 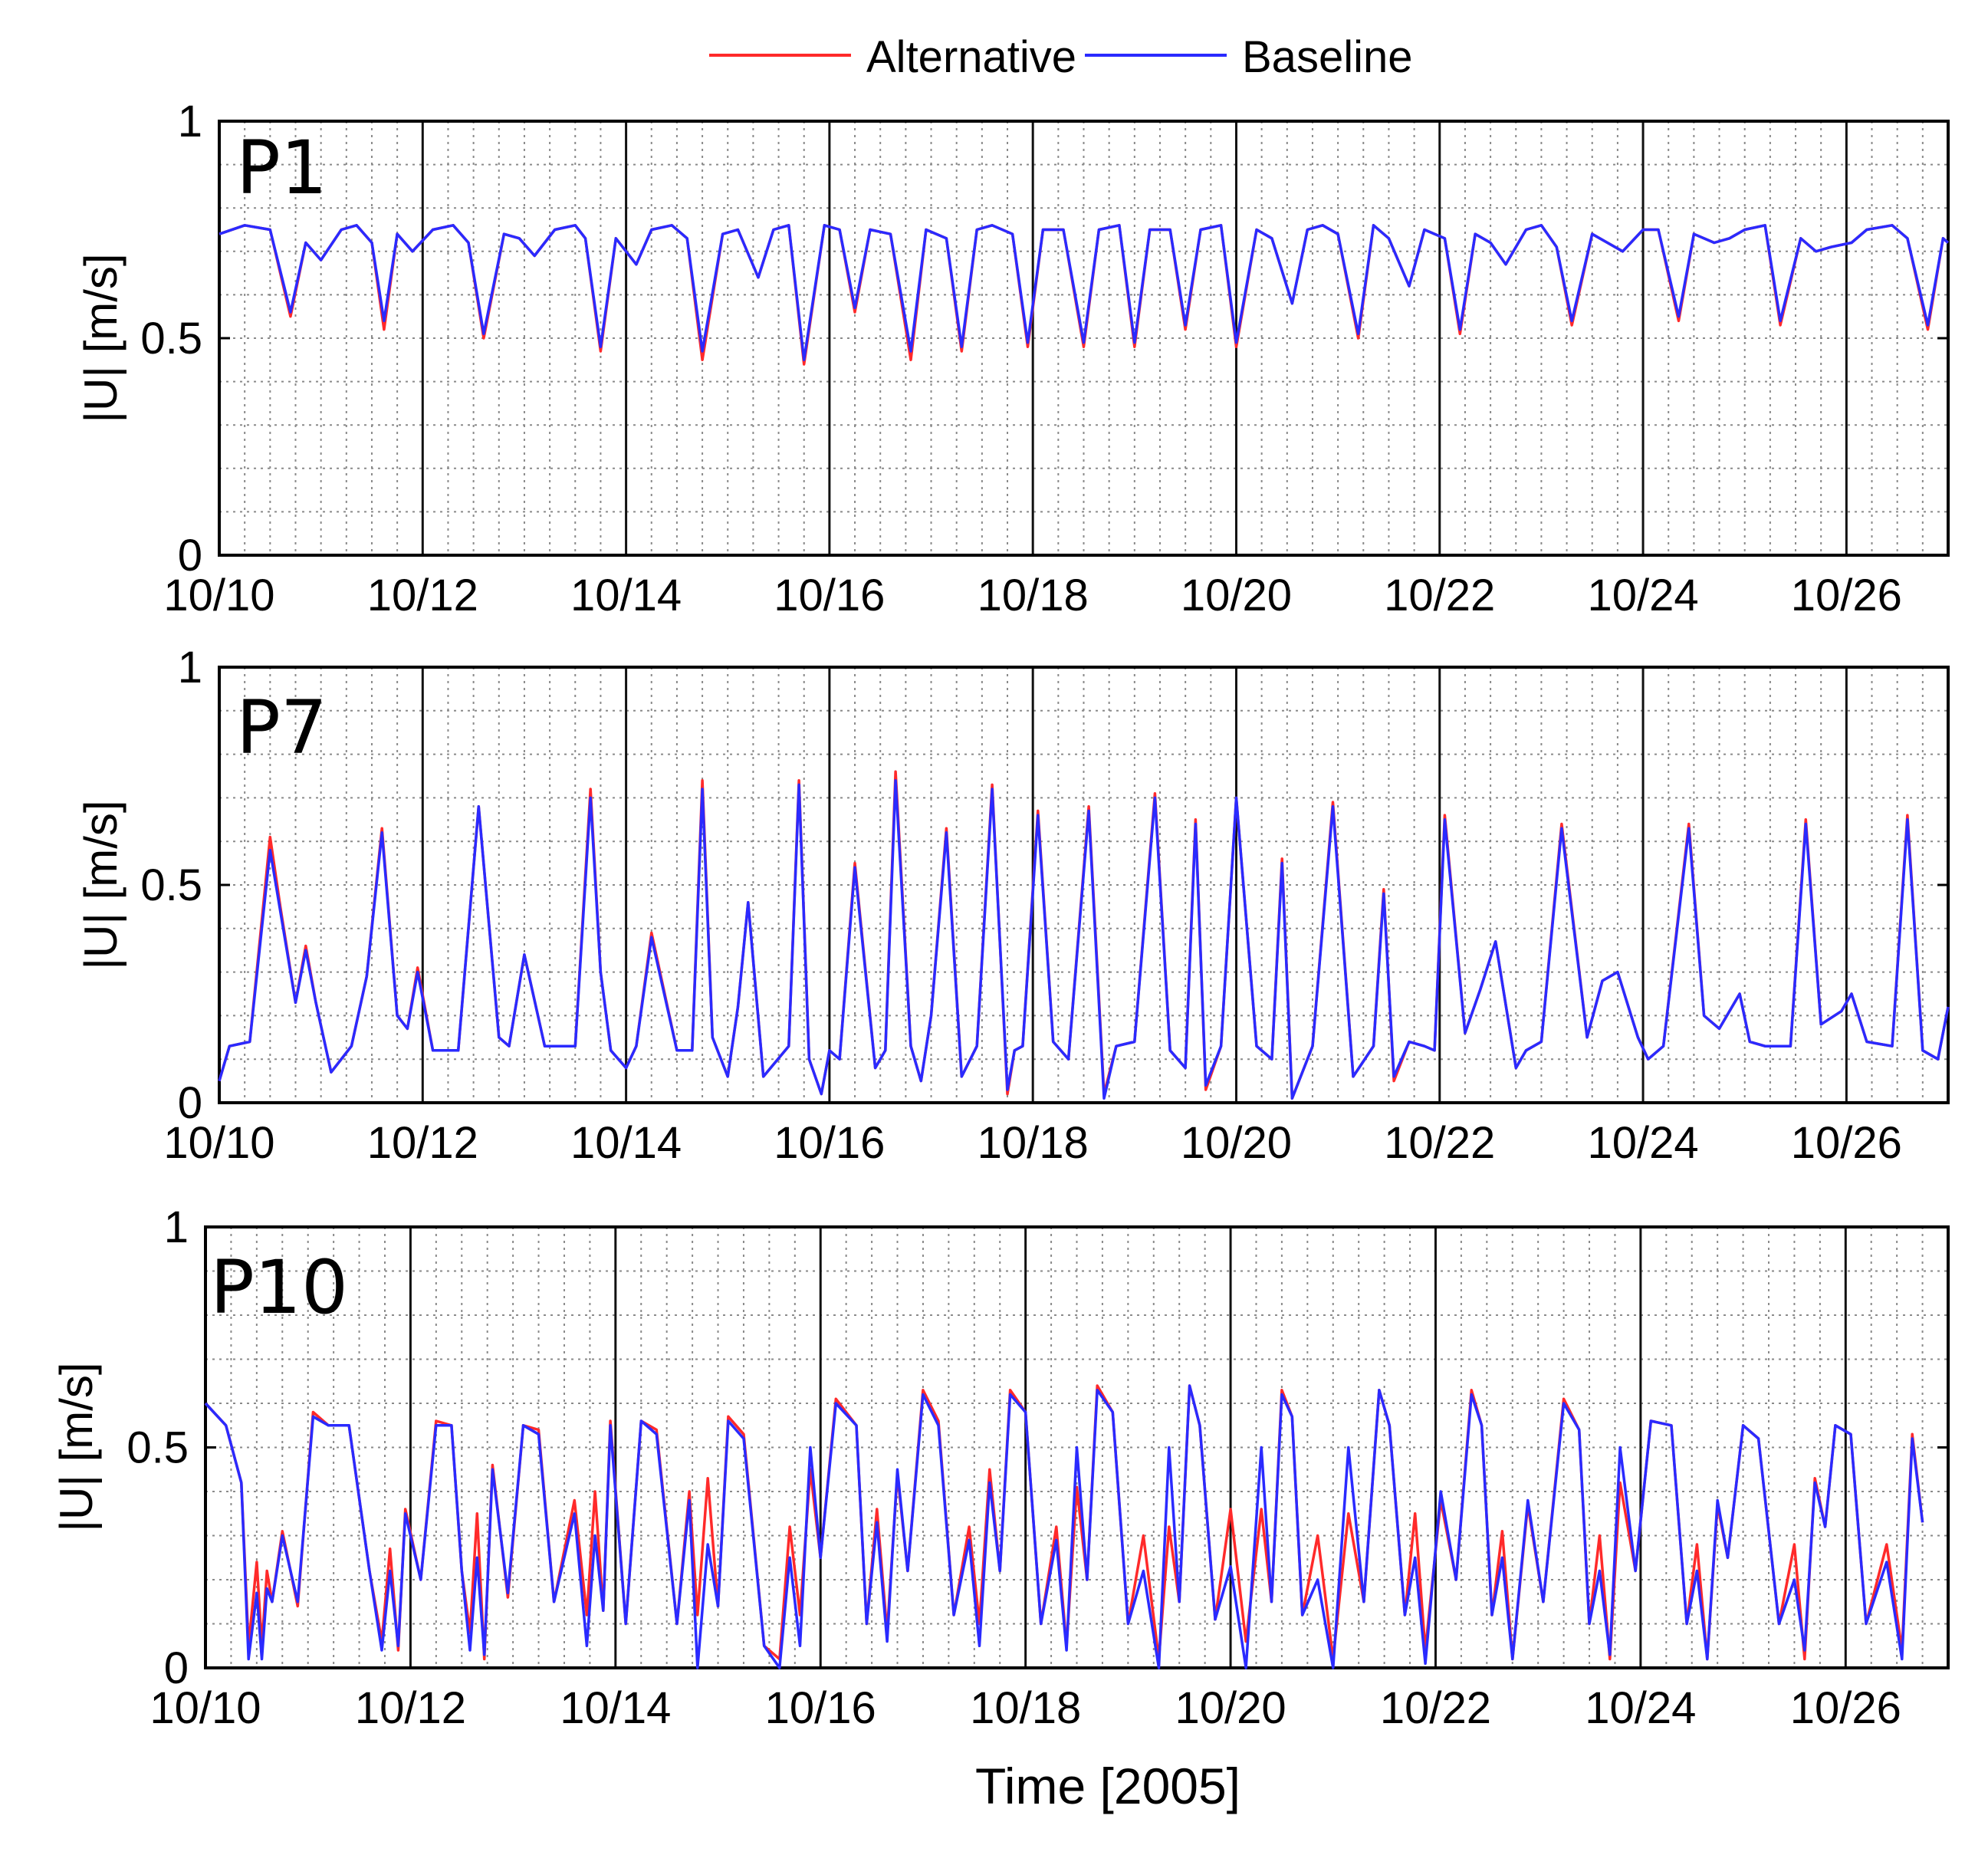 I want to click on legend: Alternative Baseline, so click(x=1061, y=57).